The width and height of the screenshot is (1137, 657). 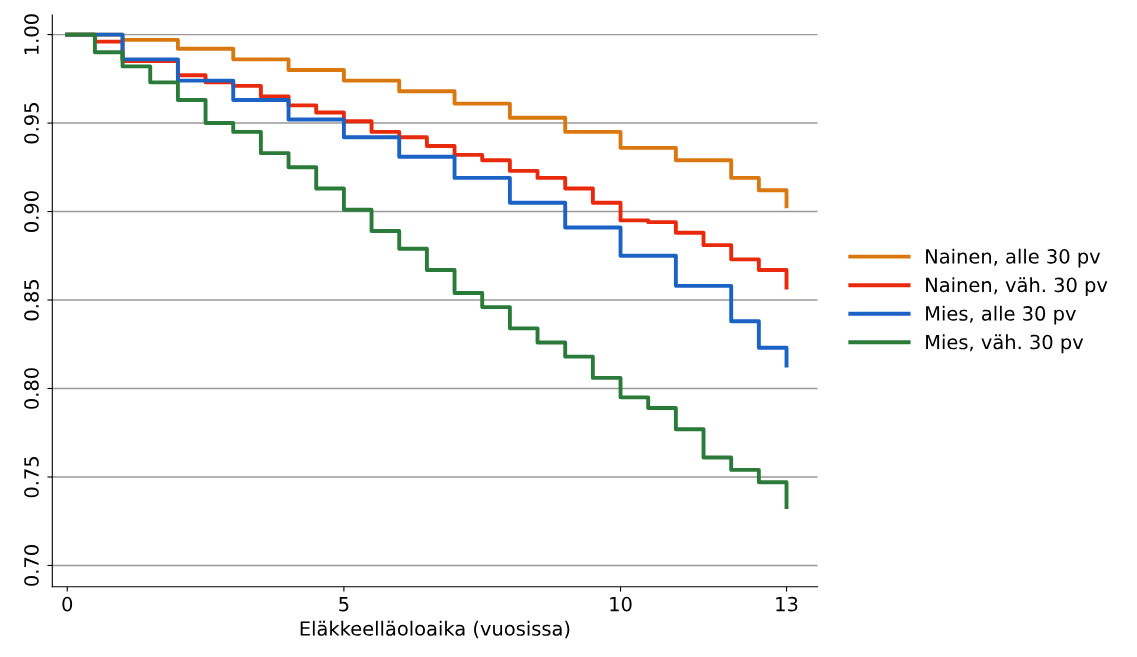 I want to click on y-tick-label: 0.70, so click(x=31, y=565).